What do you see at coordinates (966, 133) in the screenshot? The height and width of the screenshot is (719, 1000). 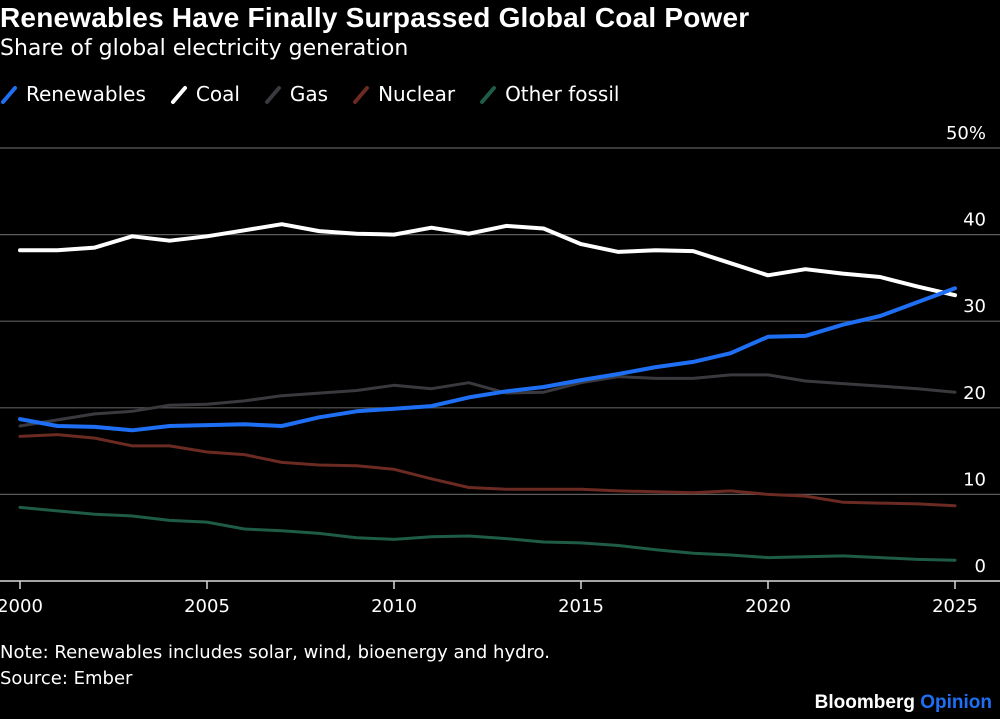 I see `y-tick-label: 50%` at bounding box center [966, 133].